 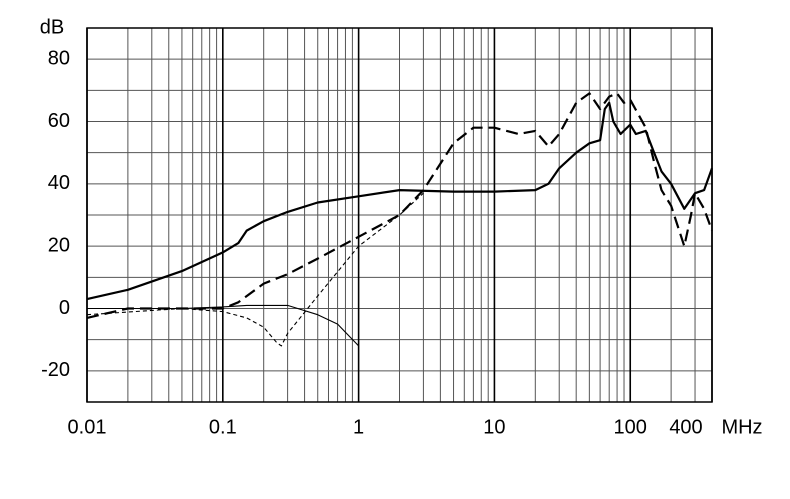 What do you see at coordinates (494, 427) in the screenshot?
I see `x-tick-label: 10` at bounding box center [494, 427].